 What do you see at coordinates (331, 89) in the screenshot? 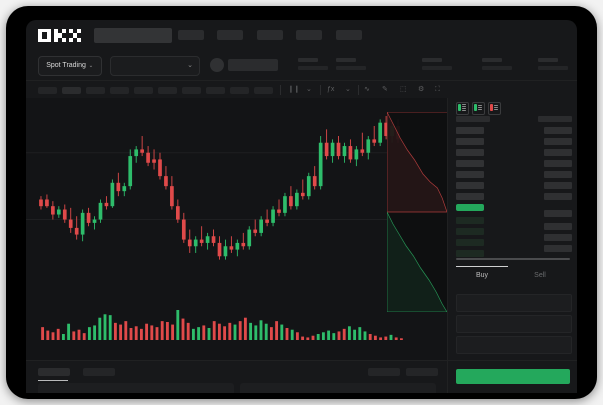
I see `indicators-icon: ƒx` at bounding box center [331, 89].